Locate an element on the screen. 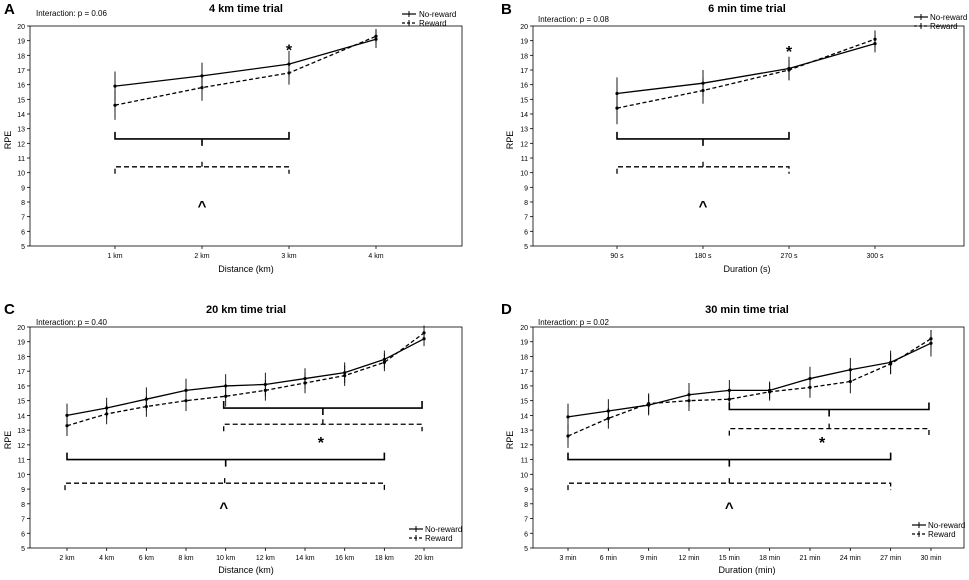 This screenshot has width=969, height=580. y-tick-label: 13 is located at coordinates (524, 130).